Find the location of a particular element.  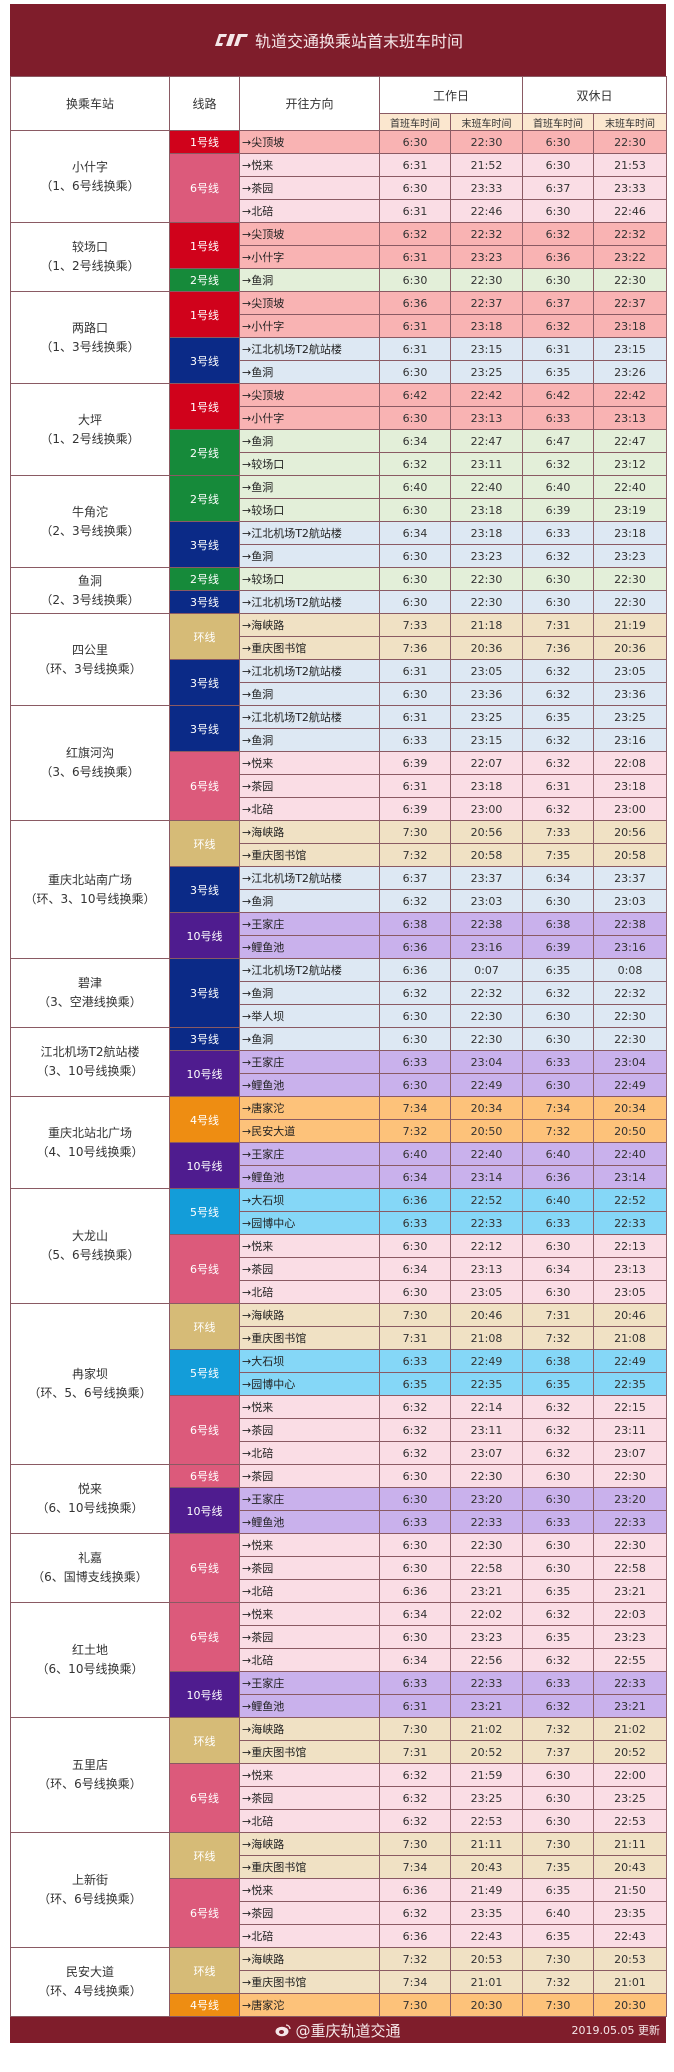

station-cell: 冉家坝 （环、5、6号线换乘） is located at coordinates (90, 1384).